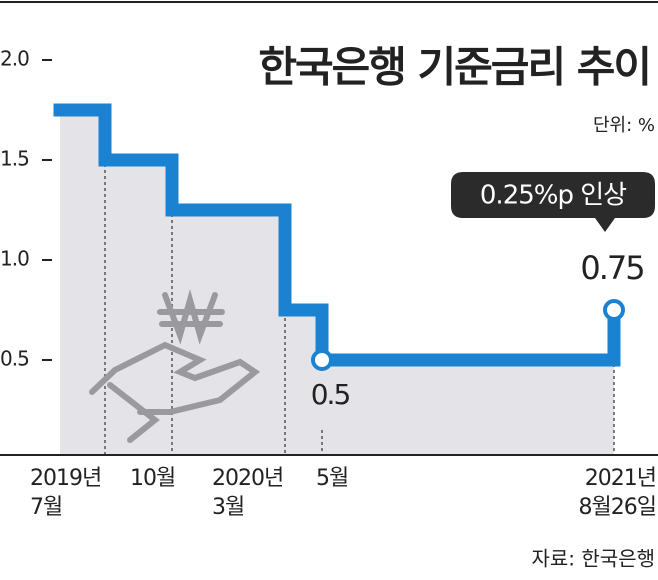 This screenshot has height=580, width=658. I want to click on chart-title: 한국은행 기준금리 추이, so click(454, 67).